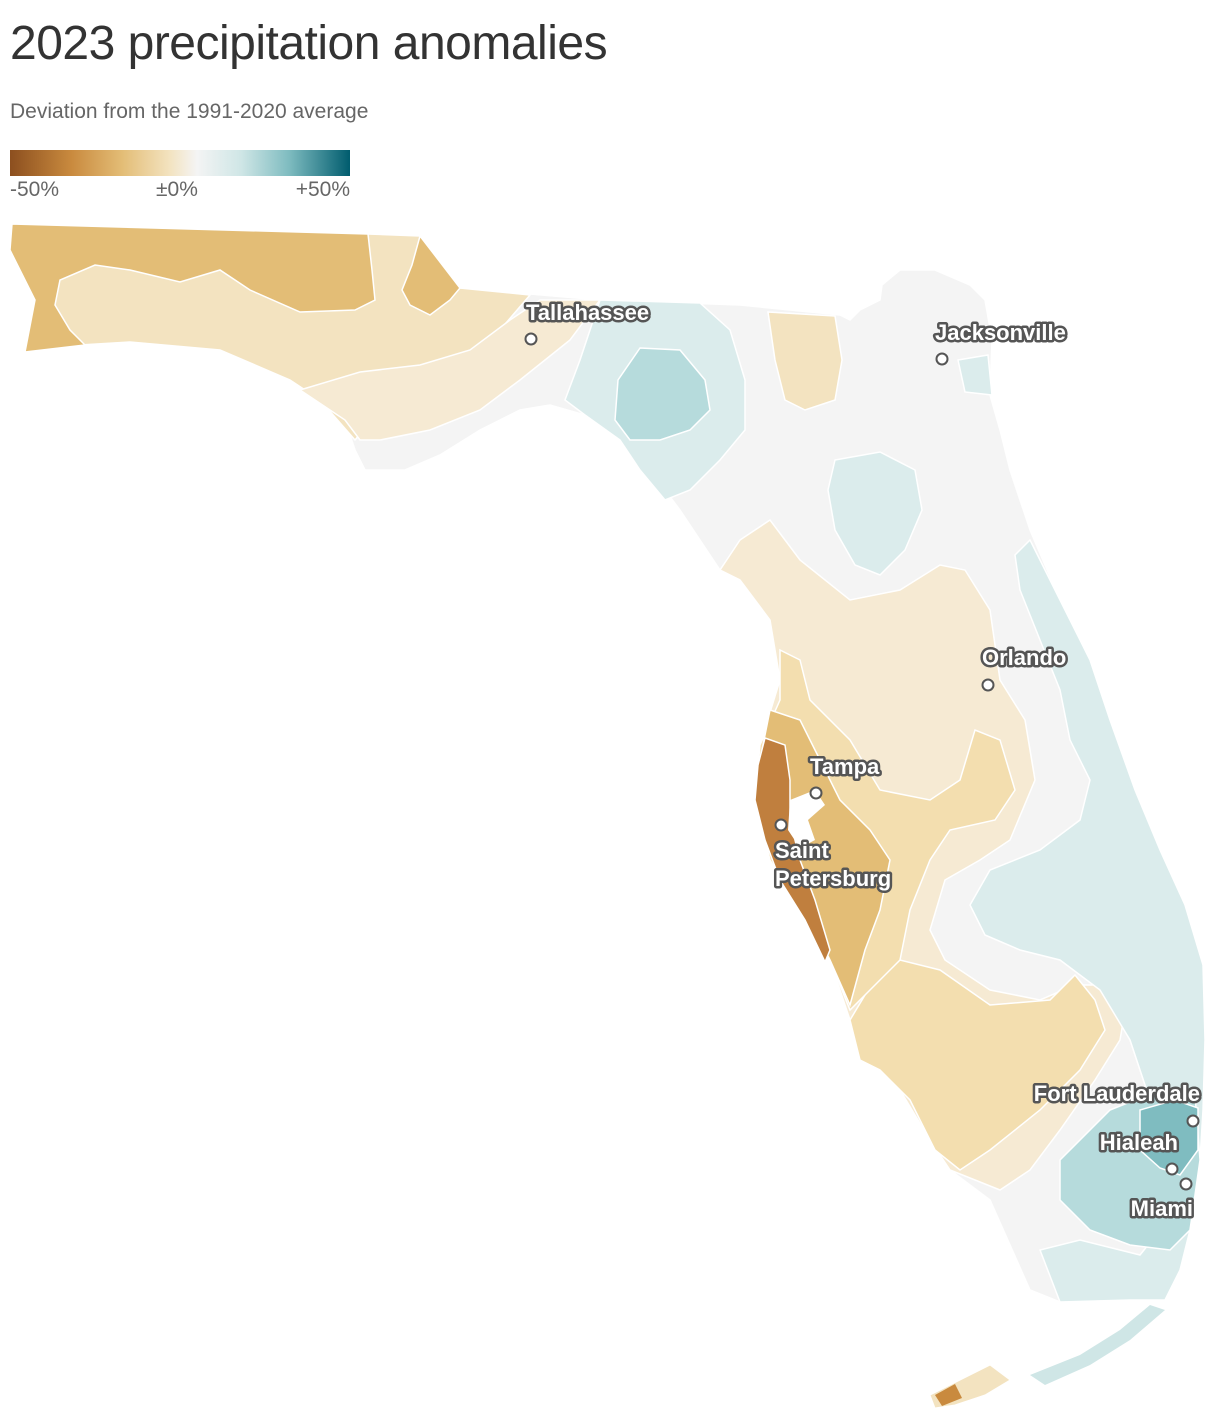 The image size is (1220, 1422). What do you see at coordinates (833, 864) in the screenshot?
I see `city-label-saint-petersburg: Saint Petersburg` at bounding box center [833, 864].